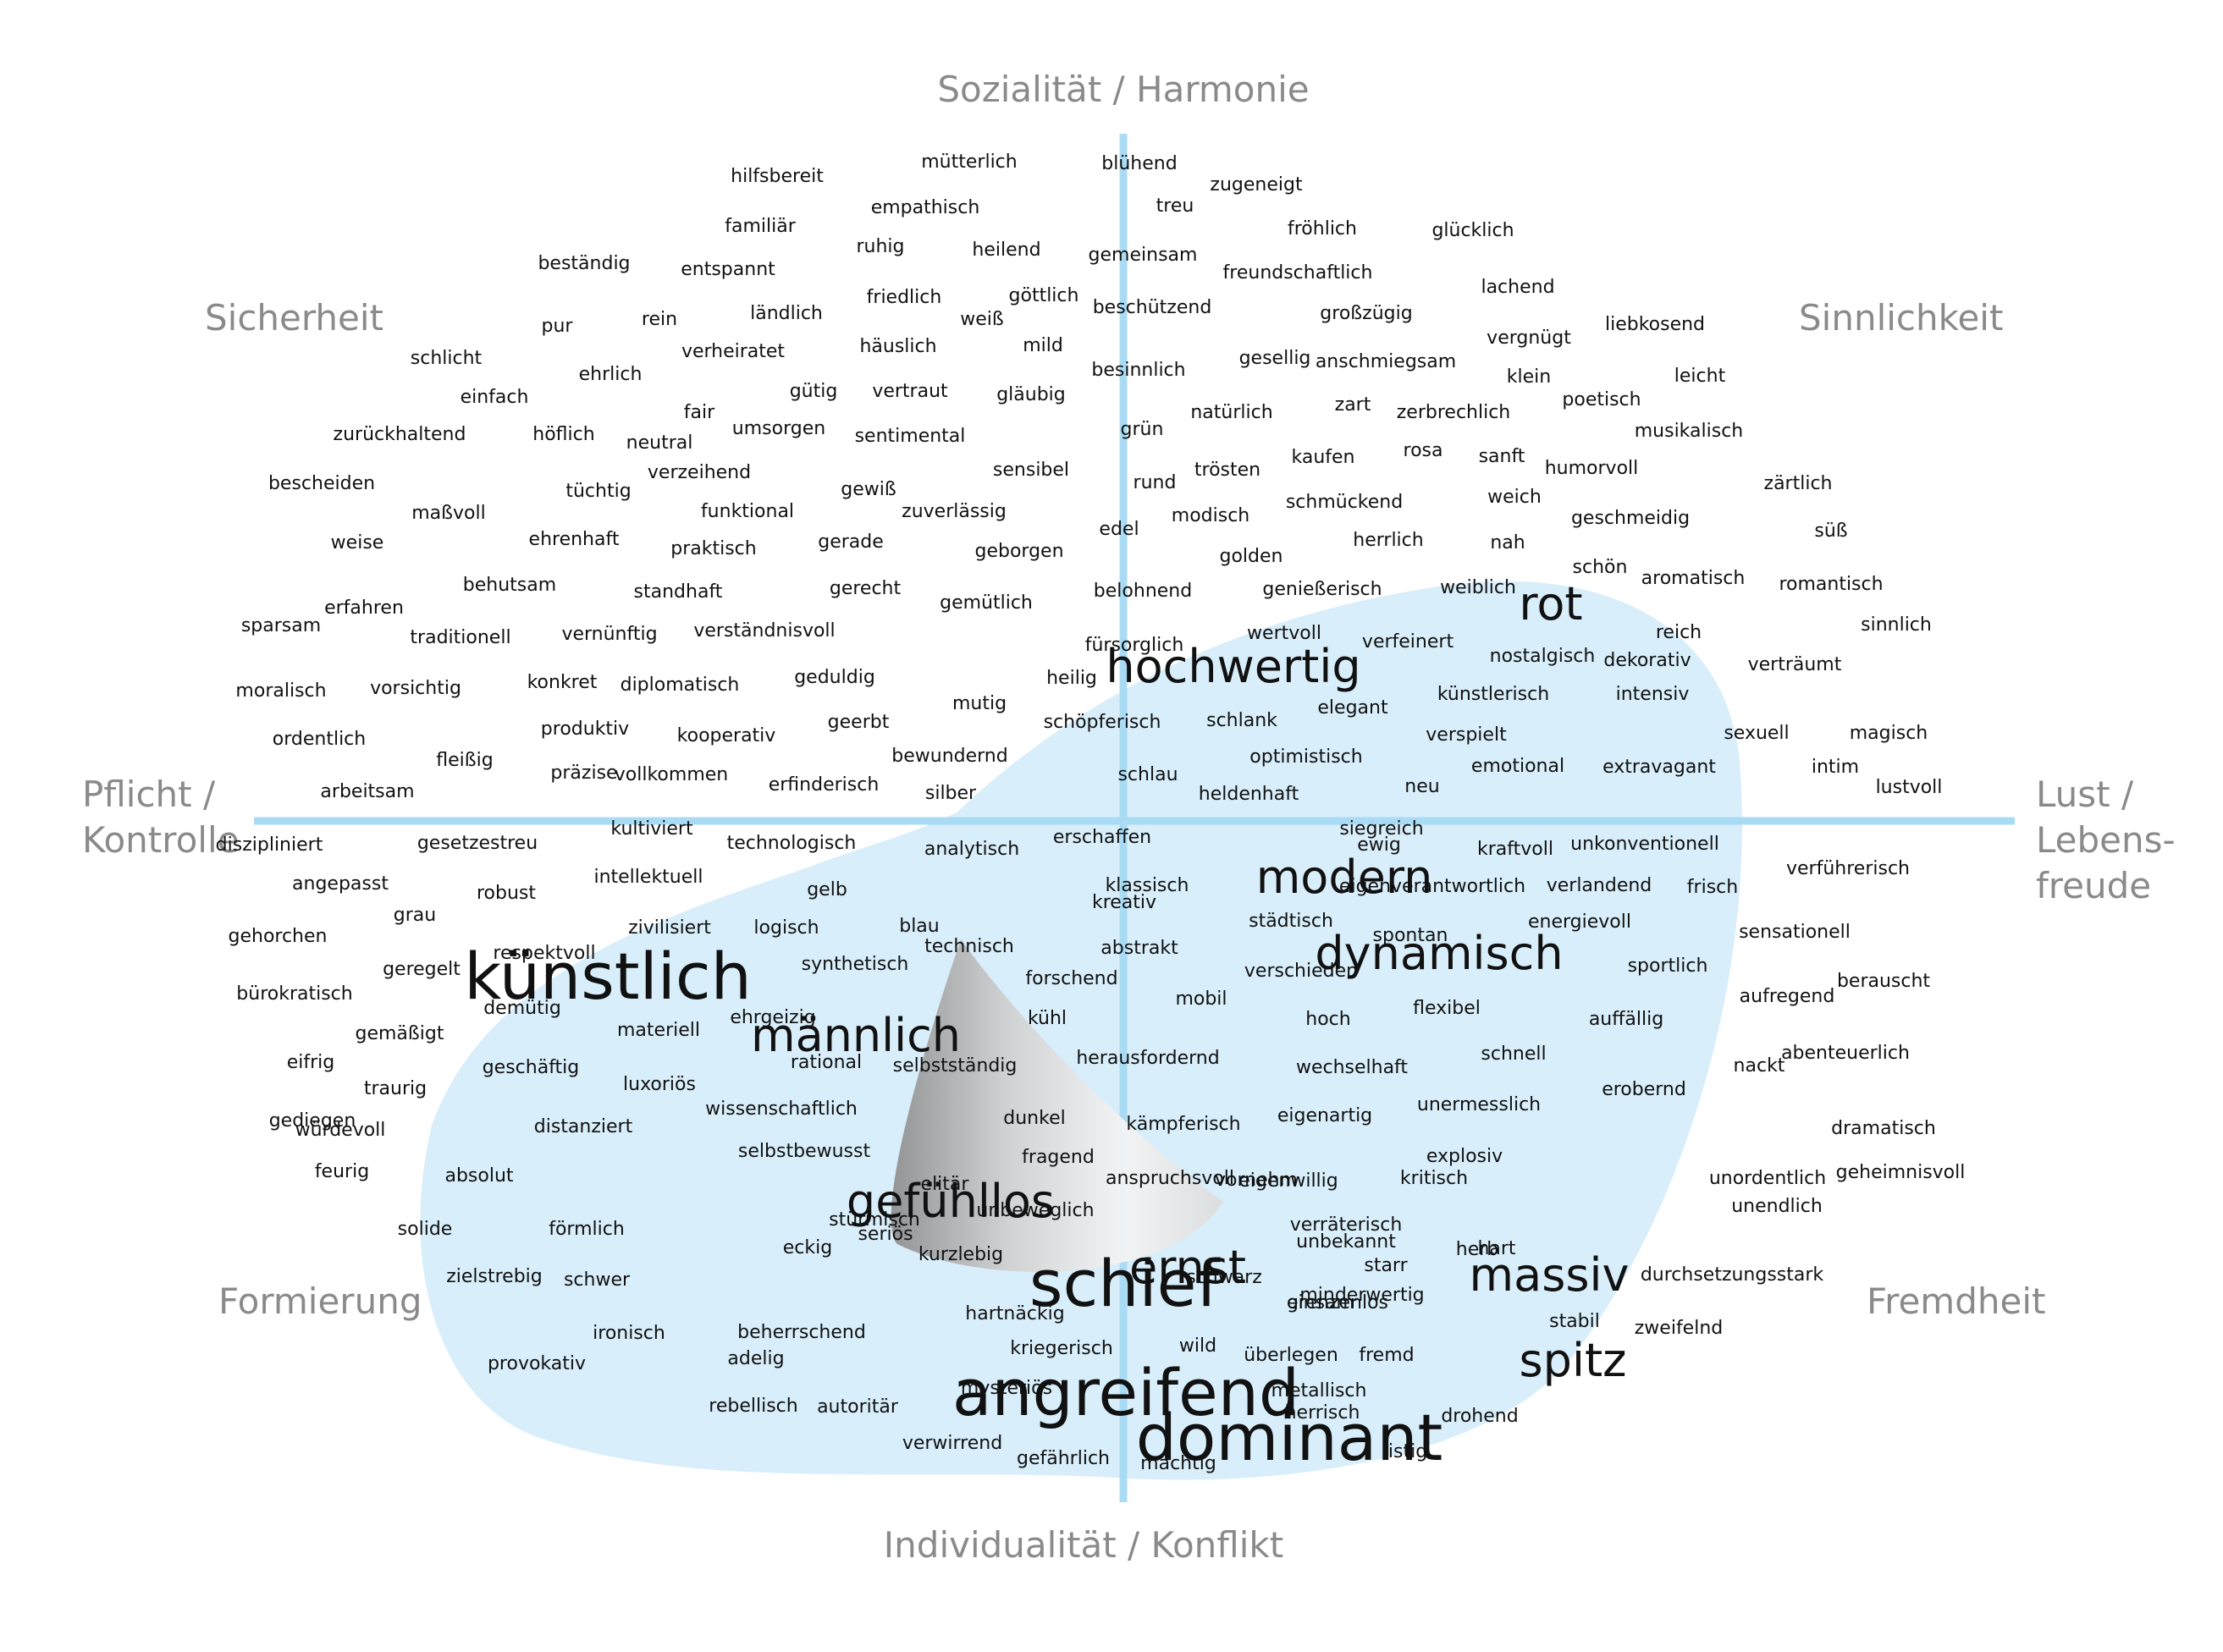 Image resolution: width=2223 pixels, height=1652 pixels. I want to click on word-label: zerbrechlich, so click(1454, 412).